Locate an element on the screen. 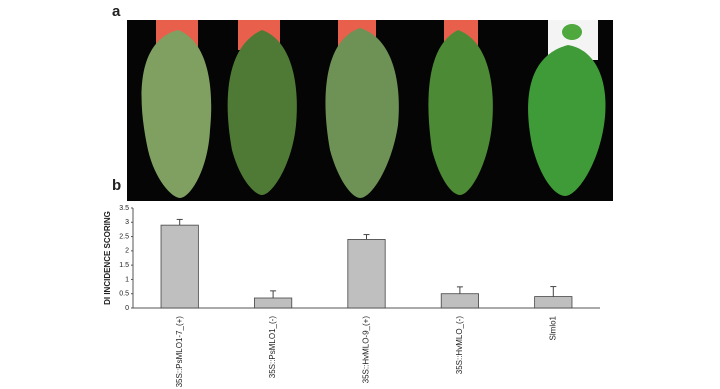  y-tick-label: 3.5 is located at coordinates (124, 208).